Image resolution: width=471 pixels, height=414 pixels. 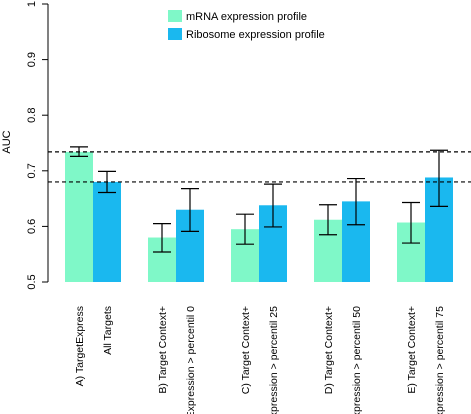 I want to click on x-tick-label: E) Target Context+, so click(x=412, y=350).